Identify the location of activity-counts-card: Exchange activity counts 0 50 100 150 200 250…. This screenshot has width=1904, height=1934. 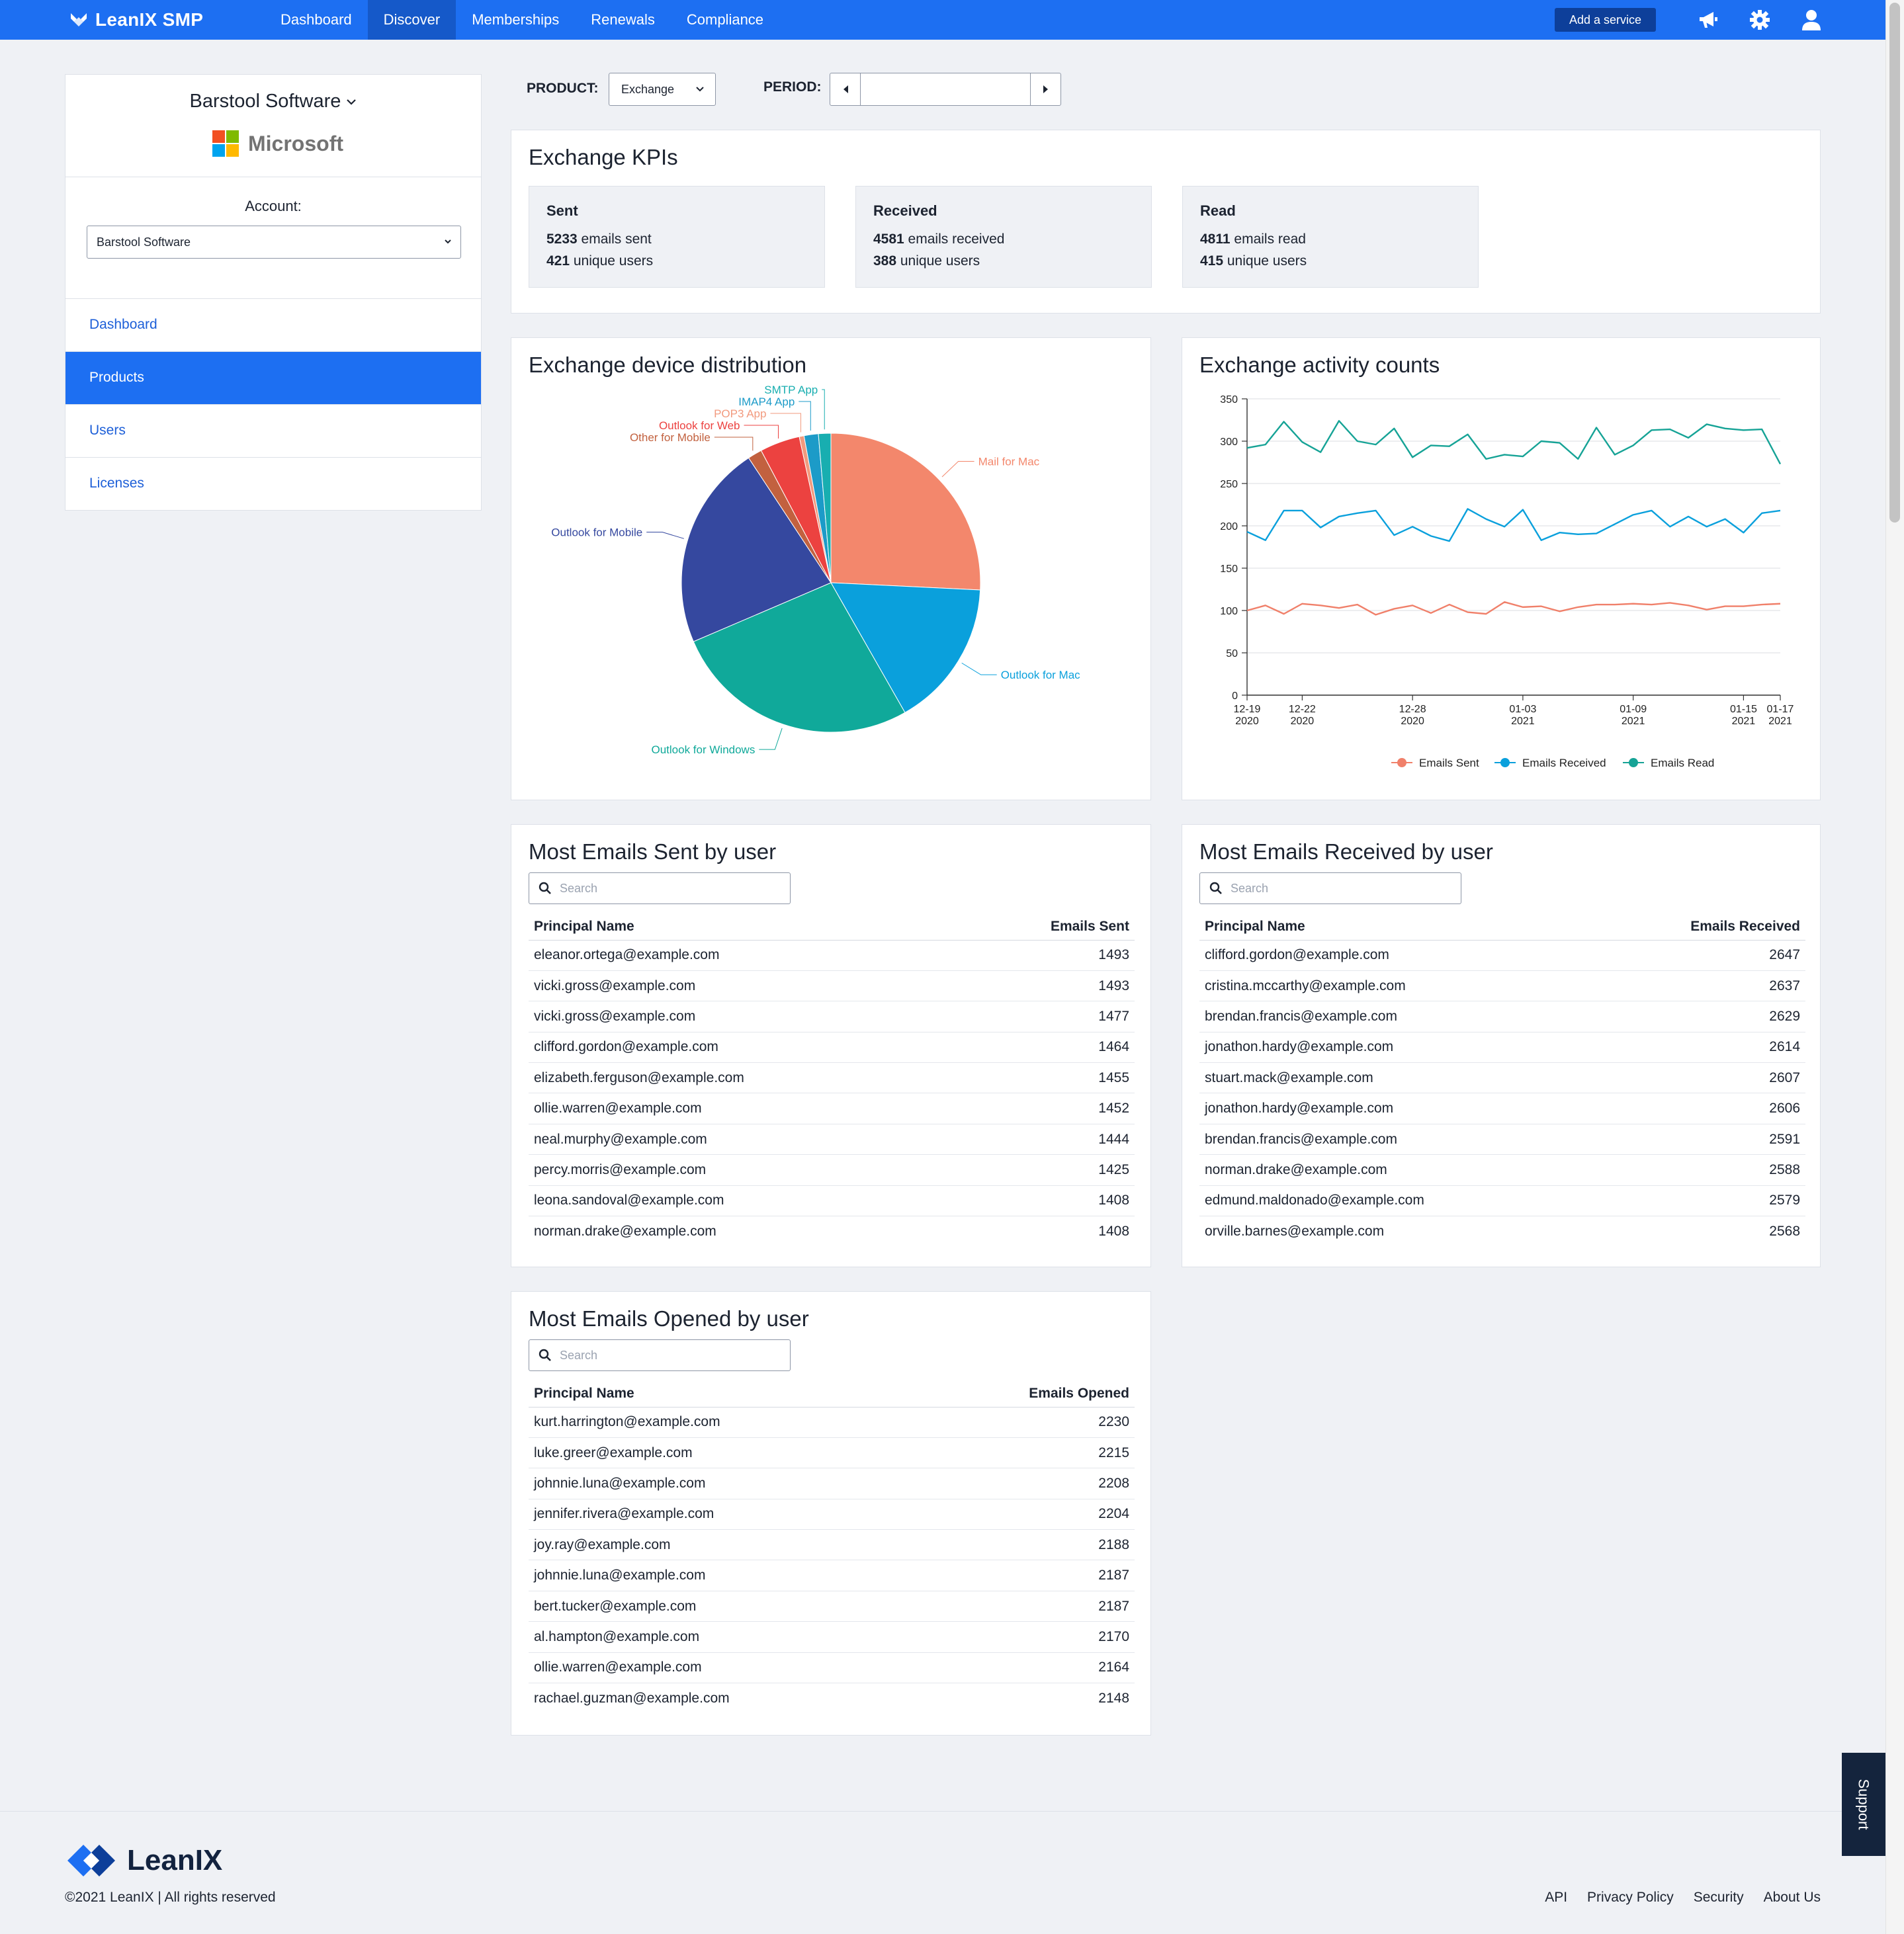
(1501, 568).